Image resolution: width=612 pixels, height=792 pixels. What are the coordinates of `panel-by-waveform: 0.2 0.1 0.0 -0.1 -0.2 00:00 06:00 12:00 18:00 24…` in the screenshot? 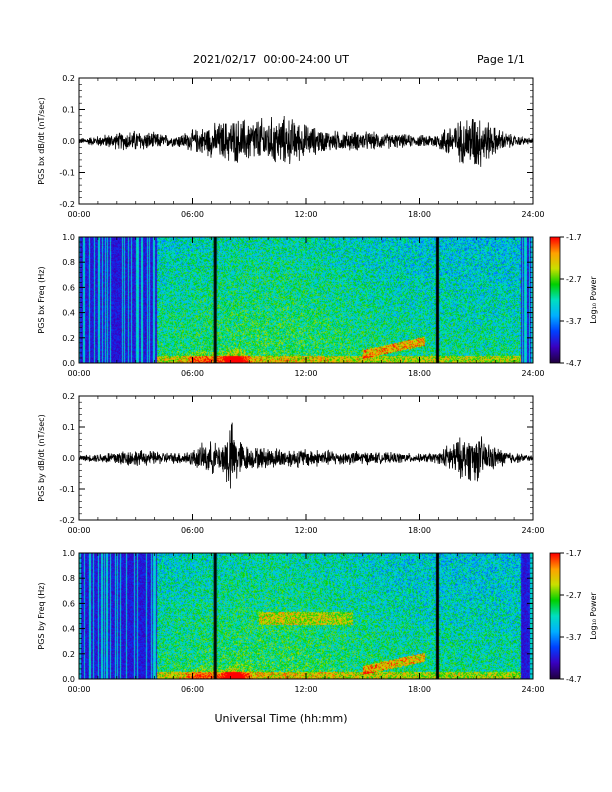 It's located at (291, 463).